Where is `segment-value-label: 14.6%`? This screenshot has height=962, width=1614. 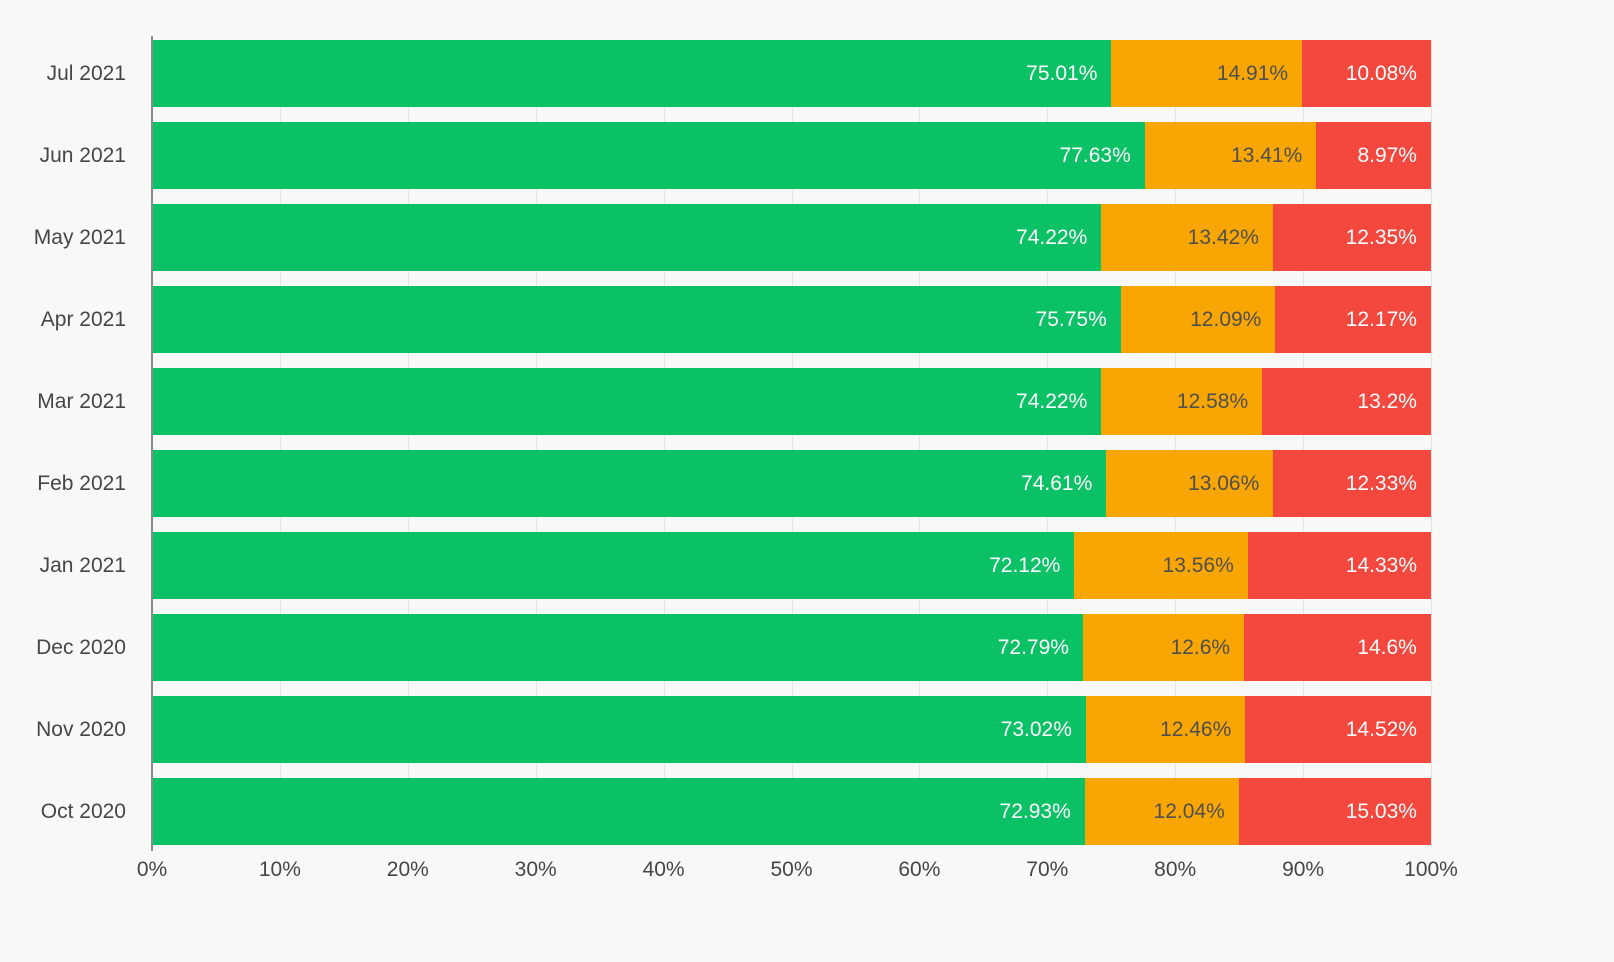
segment-value-label: 14.6% is located at coordinates (1387, 647).